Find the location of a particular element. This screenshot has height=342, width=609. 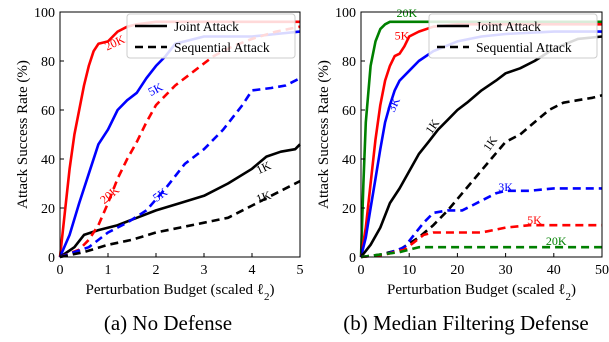

x-tick-label: 3 is located at coordinates (204, 270).